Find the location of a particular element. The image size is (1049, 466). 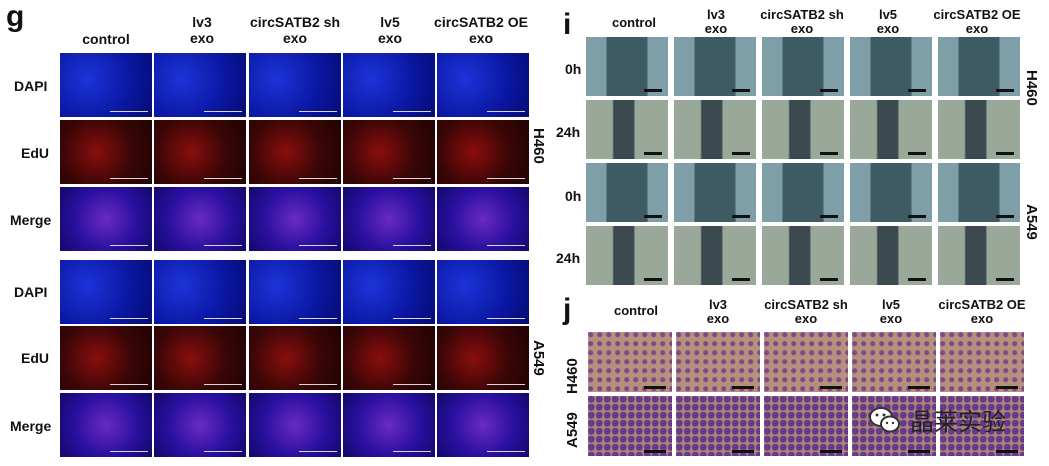

g-image-r5-c5 is located at coordinates (483, 358).